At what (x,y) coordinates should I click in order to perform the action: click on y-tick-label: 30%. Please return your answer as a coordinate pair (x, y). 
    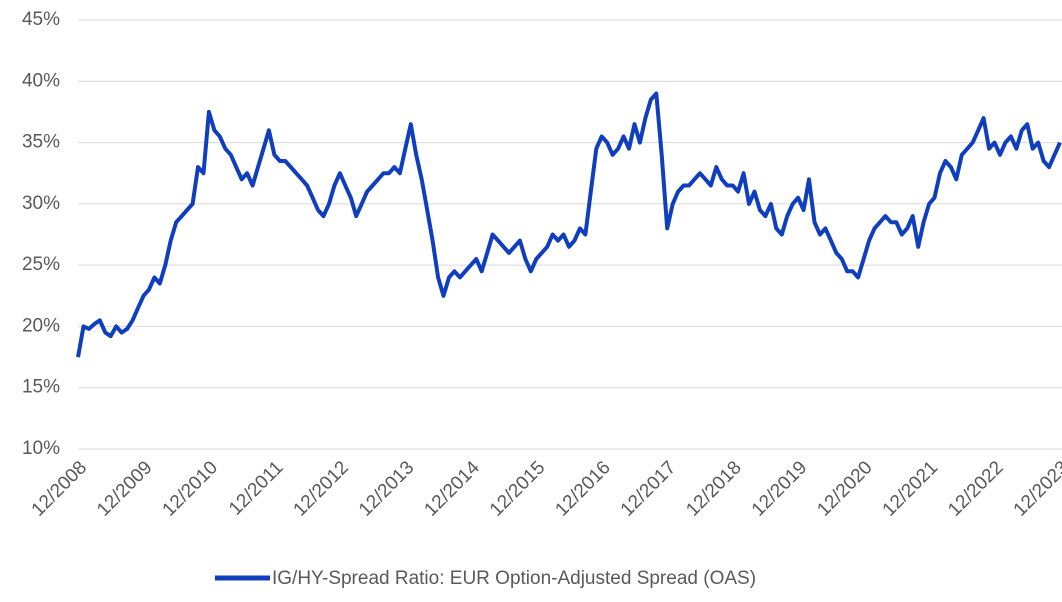
    Looking at the image, I should click on (41, 203).